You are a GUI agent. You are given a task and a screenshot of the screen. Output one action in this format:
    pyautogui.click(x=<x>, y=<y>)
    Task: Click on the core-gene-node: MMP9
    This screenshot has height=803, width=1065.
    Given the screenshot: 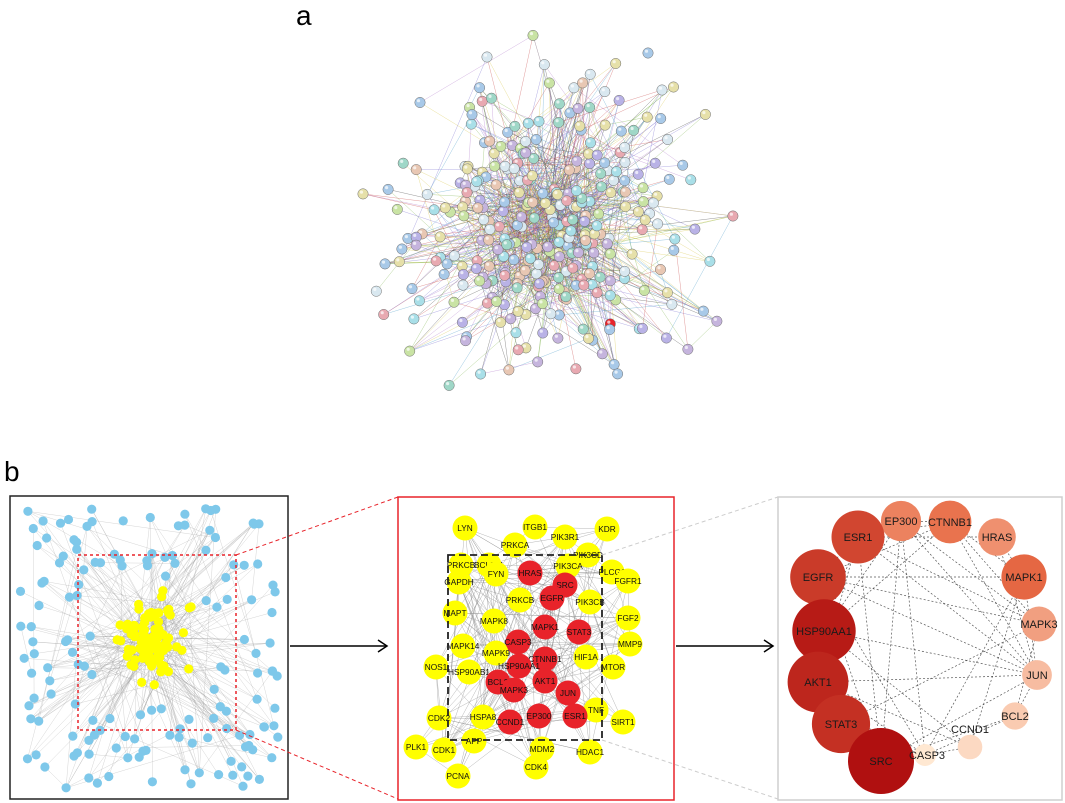 What is the action you would take?
    pyautogui.click(x=630, y=644)
    